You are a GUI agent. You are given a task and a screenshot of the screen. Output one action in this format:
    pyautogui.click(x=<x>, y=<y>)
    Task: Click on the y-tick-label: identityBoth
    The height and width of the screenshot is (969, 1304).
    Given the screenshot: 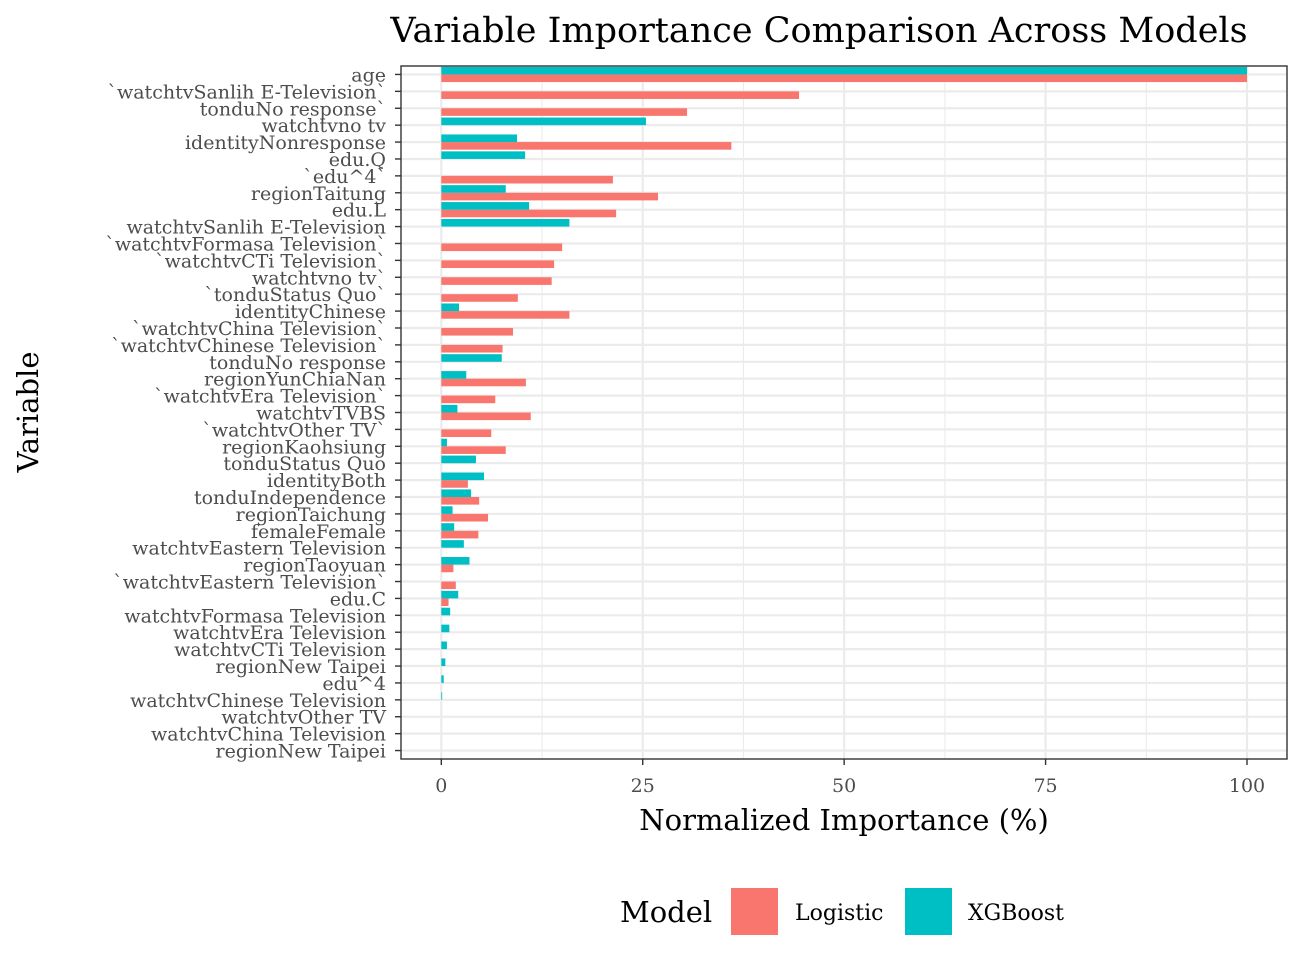 What is the action you would take?
    pyautogui.click(x=326, y=481)
    